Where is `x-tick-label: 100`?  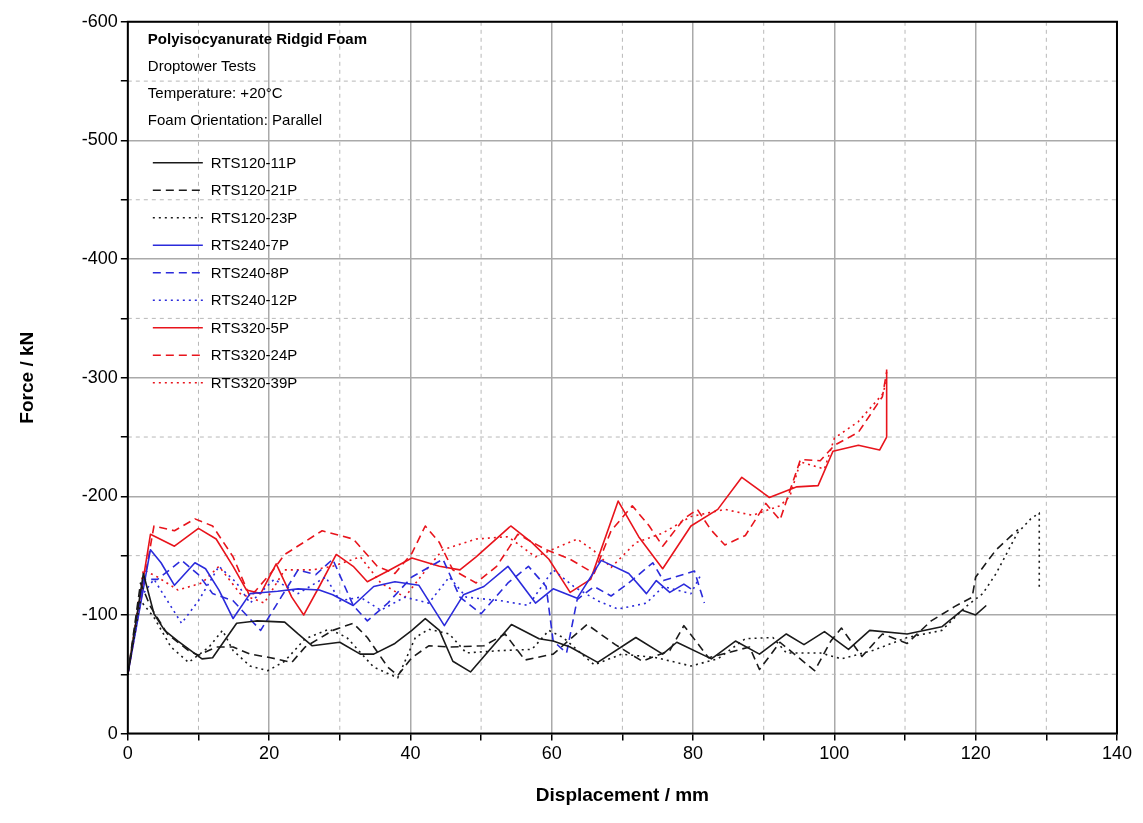
x-tick-label: 100 is located at coordinates (834, 753).